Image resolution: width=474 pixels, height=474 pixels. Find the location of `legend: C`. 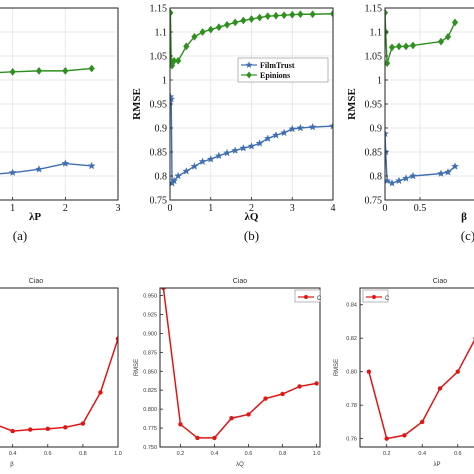

legend: C is located at coordinates (308, 296).